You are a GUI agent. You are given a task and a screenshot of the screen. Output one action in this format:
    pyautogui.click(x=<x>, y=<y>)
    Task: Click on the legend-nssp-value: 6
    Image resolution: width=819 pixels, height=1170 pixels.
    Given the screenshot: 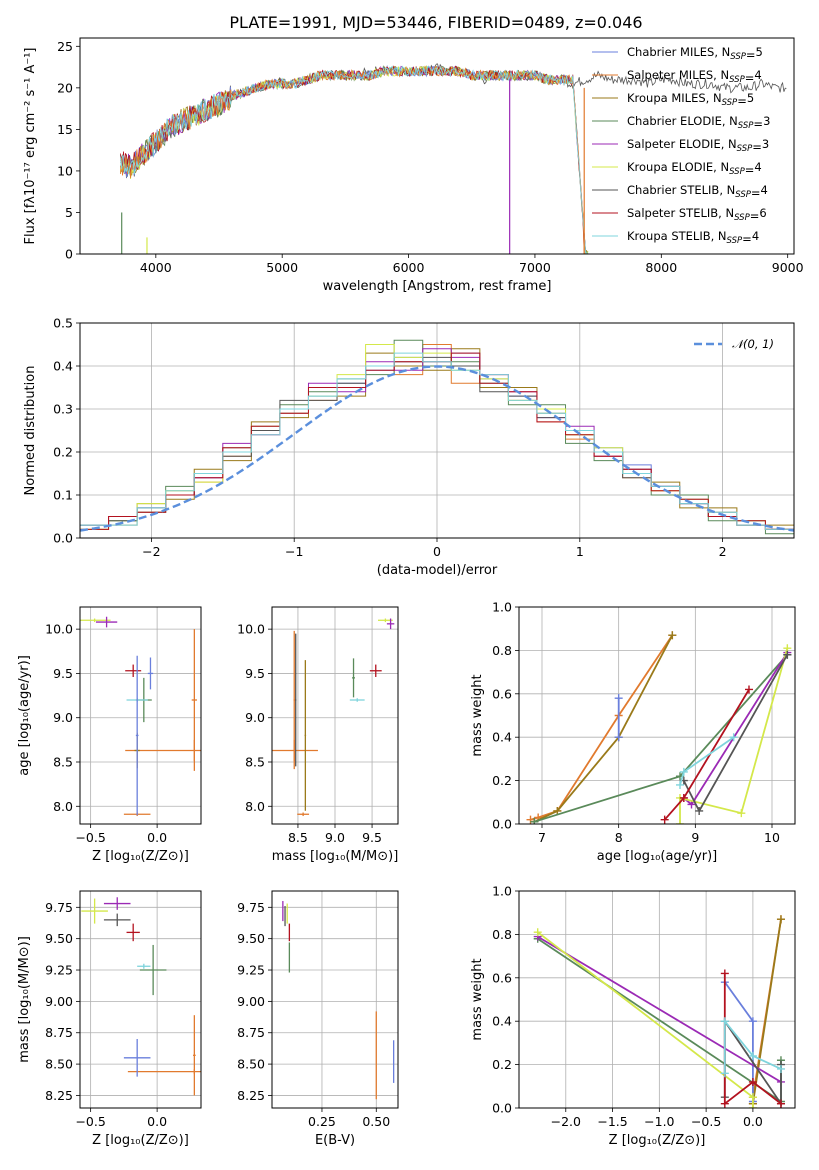 What is the action you would take?
    pyautogui.click(x=762, y=213)
    